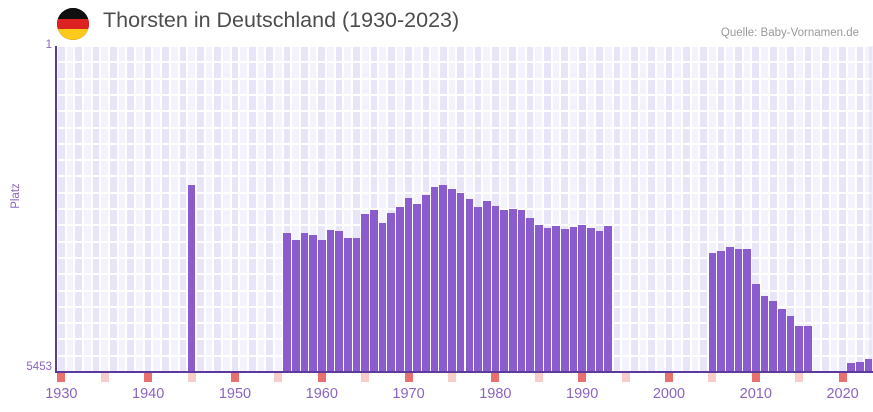 The width and height of the screenshot is (873, 412). I want to click on flag-band-black, so click(73, 13).